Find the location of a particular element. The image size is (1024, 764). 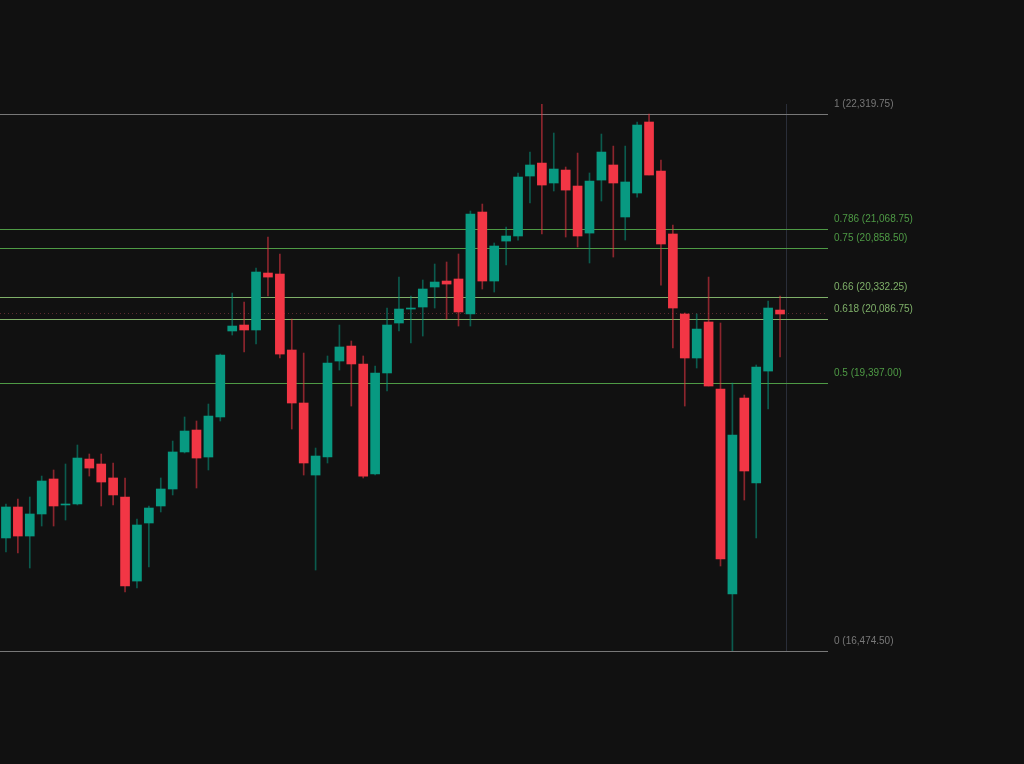

ref-line-label: 0.75 (20,858.50) is located at coordinates (871, 238).